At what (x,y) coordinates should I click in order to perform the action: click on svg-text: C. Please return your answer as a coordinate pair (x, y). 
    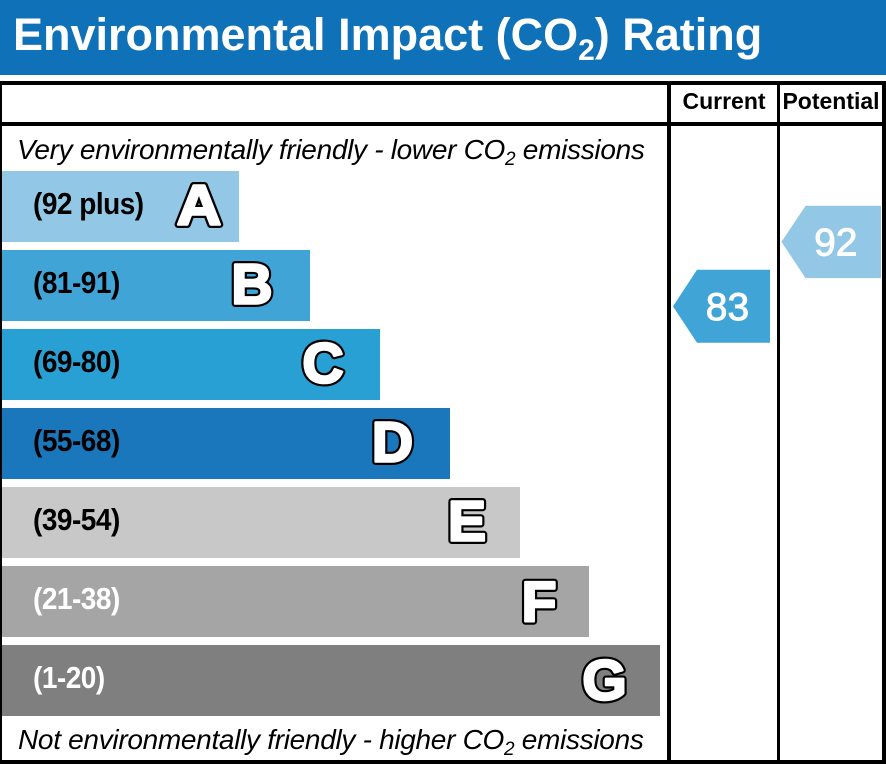
    Looking at the image, I should click on (322, 364).